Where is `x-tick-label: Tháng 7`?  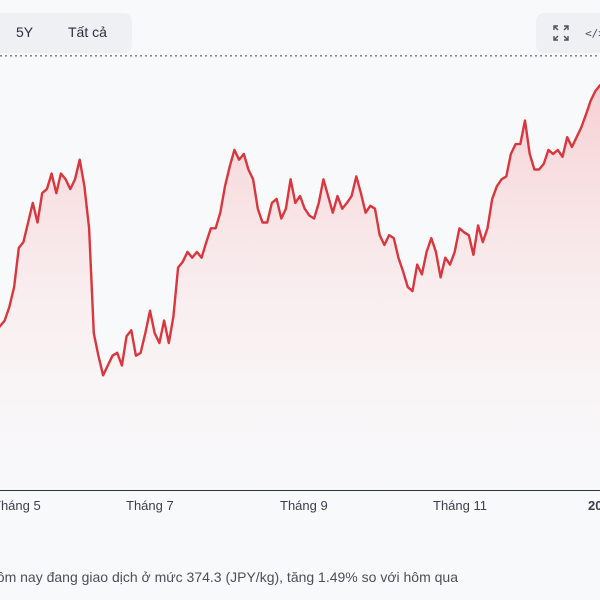 x-tick-label: Tháng 7 is located at coordinates (150, 505).